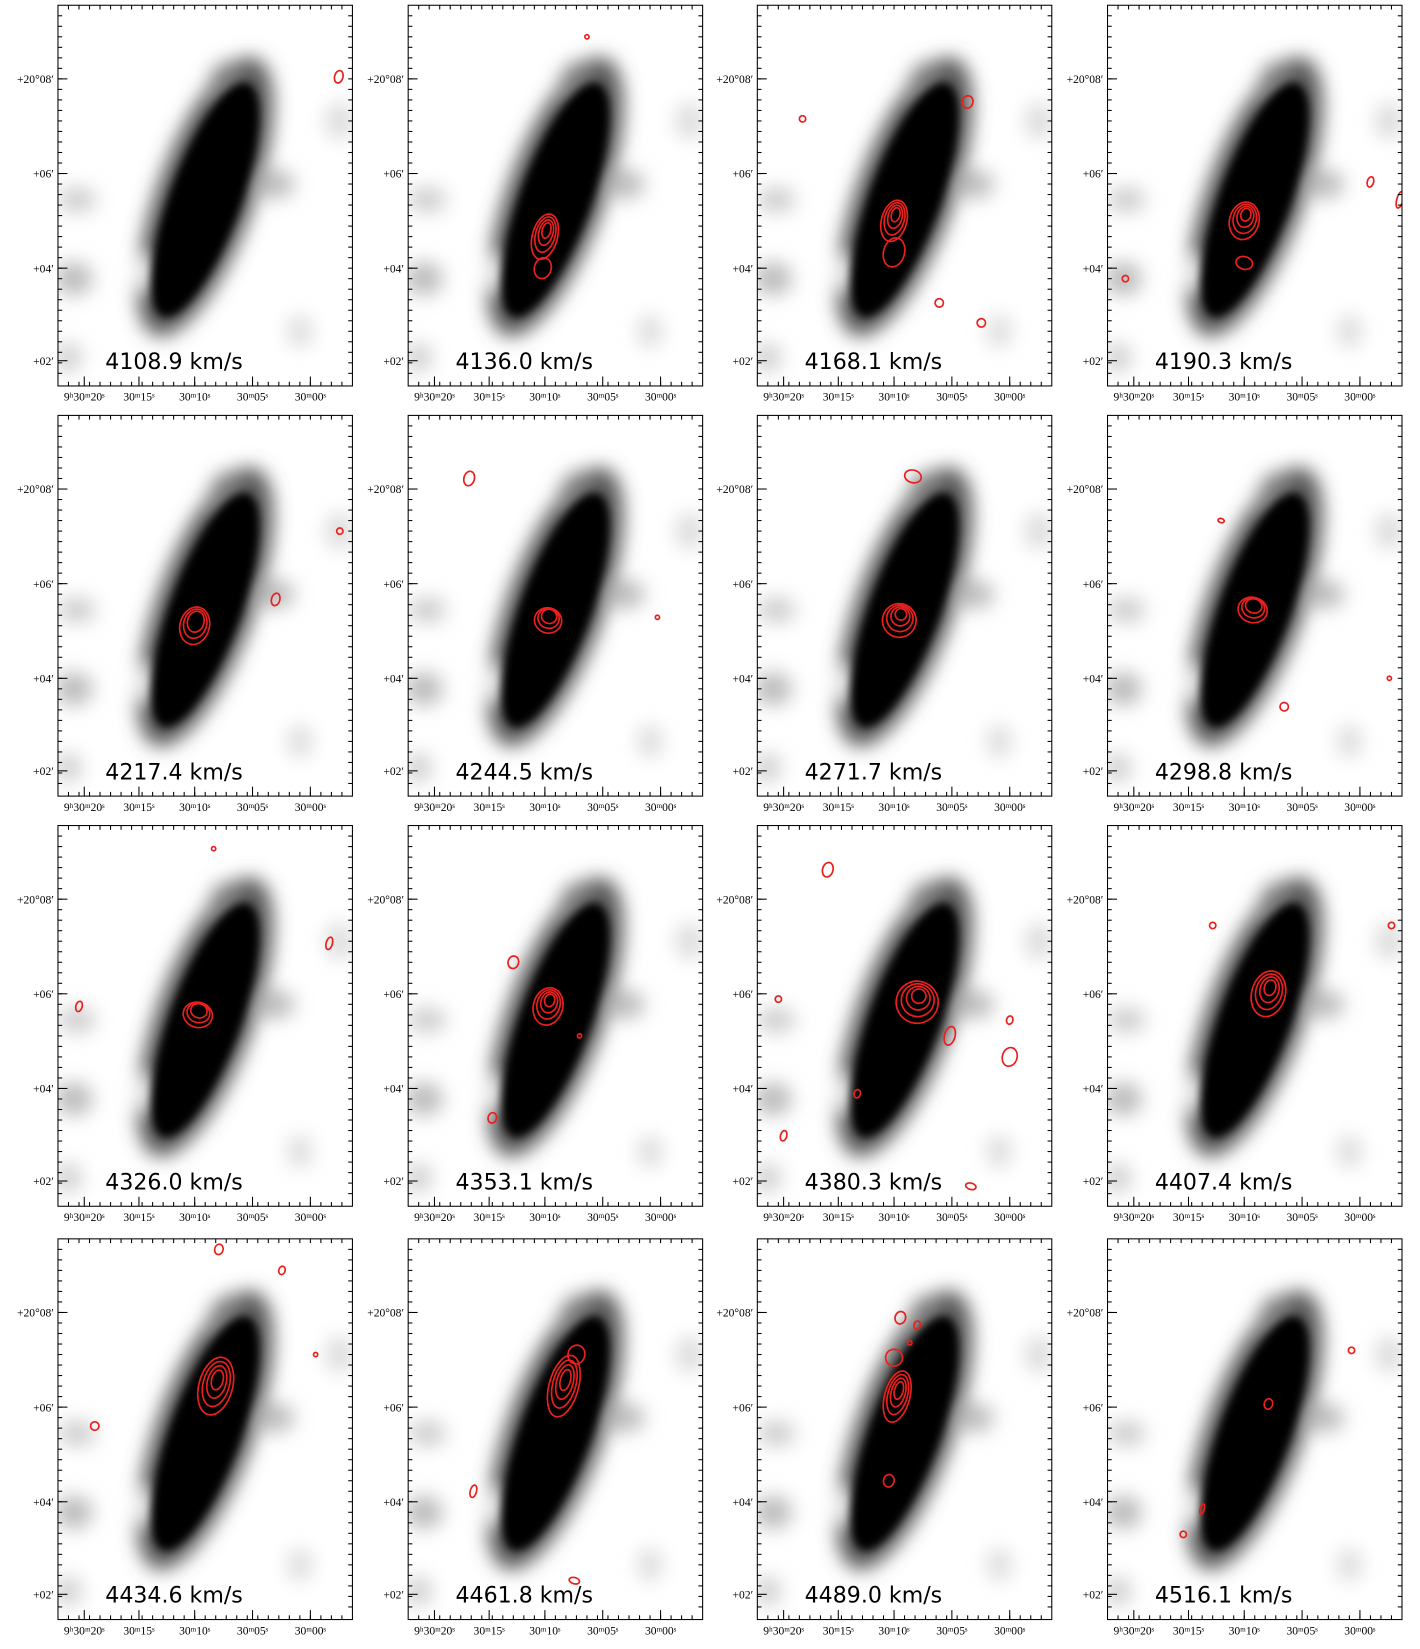 The width and height of the screenshot is (1420, 1649). What do you see at coordinates (1224, 362) in the screenshot?
I see `velocity-label: 4190.3 km/s` at bounding box center [1224, 362].